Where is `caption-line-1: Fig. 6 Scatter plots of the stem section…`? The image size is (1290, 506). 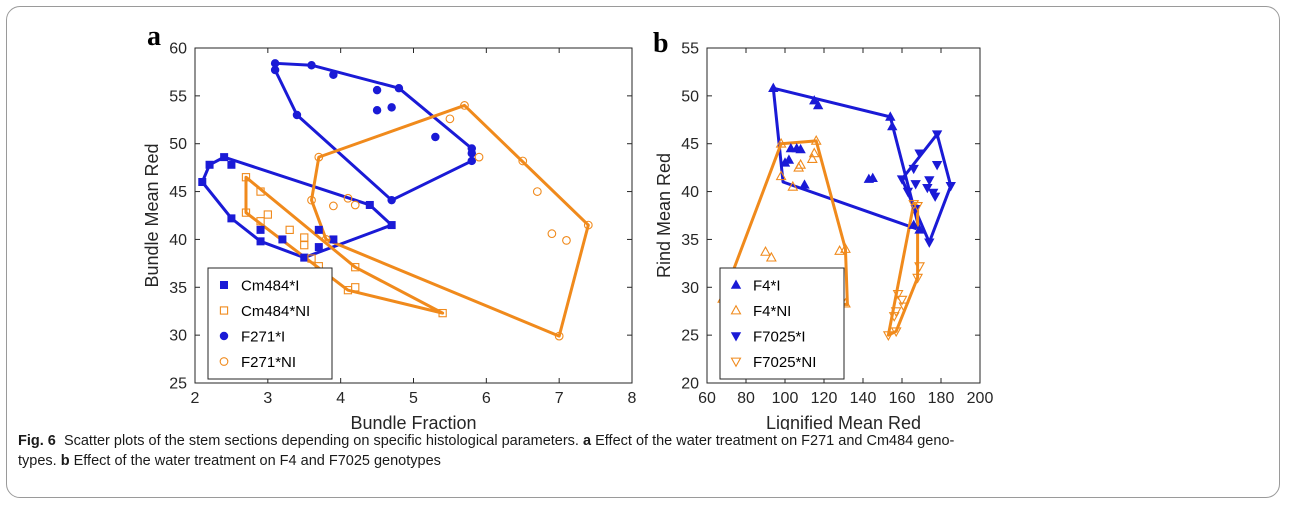
caption-line-1: Fig. 6 Scatter plots of the stem section… is located at coordinates (643, 441).